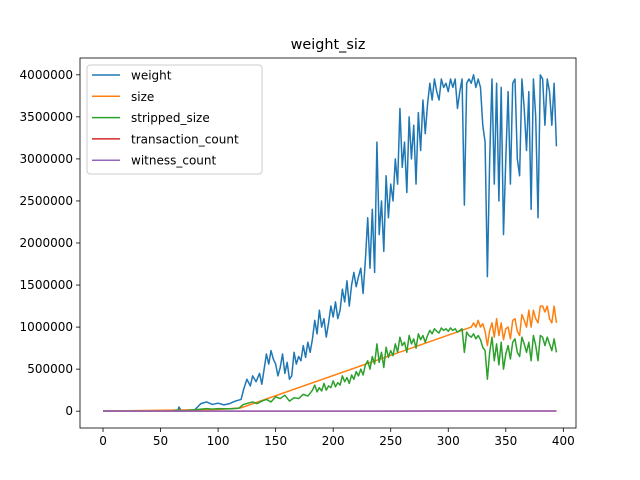 This screenshot has width=640, height=480. I want to click on y-tick-label: 500000, so click(50, 369).